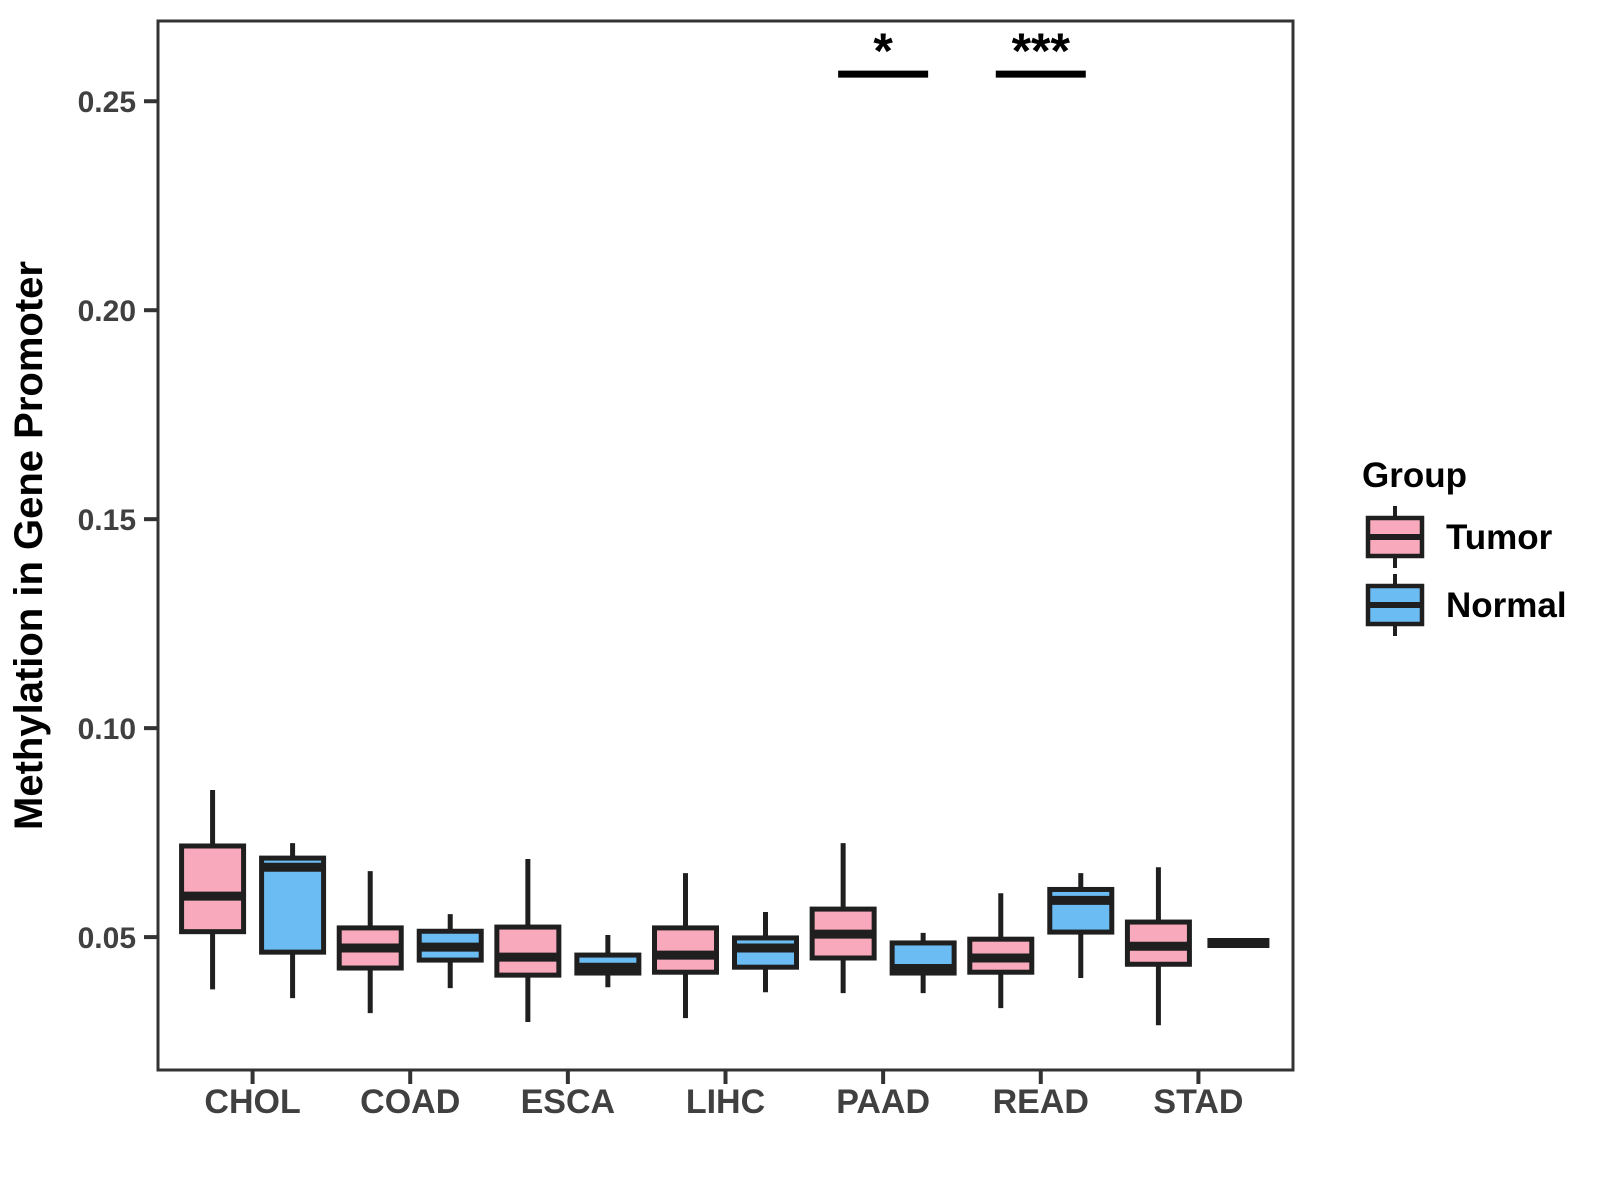 Image resolution: width=1600 pixels, height=1200 pixels. Describe the element at coordinates (765, 952) in the screenshot. I see `boxplot-LIHC-Normal-box` at that location.